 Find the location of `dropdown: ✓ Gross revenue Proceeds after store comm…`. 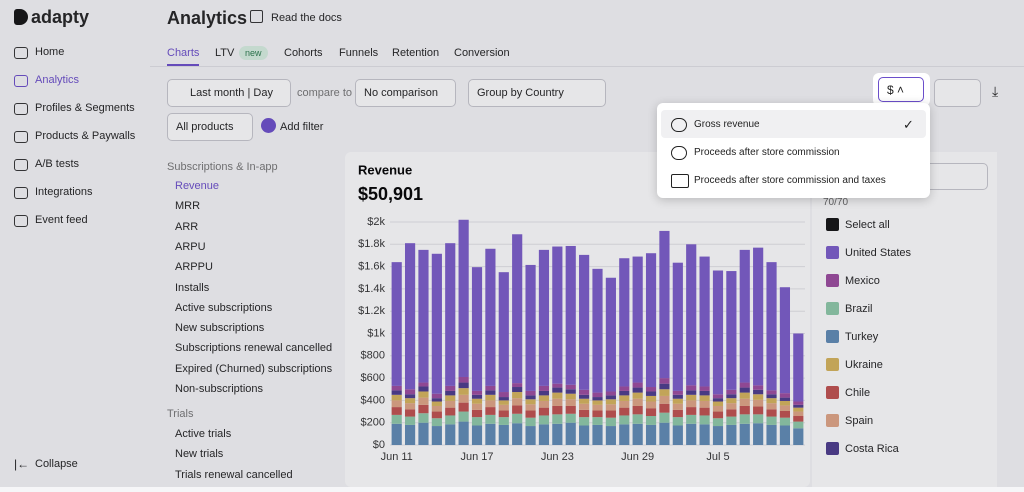

dropdown: ✓ Gross revenue Proceeds after store comm… is located at coordinates (793, 150).